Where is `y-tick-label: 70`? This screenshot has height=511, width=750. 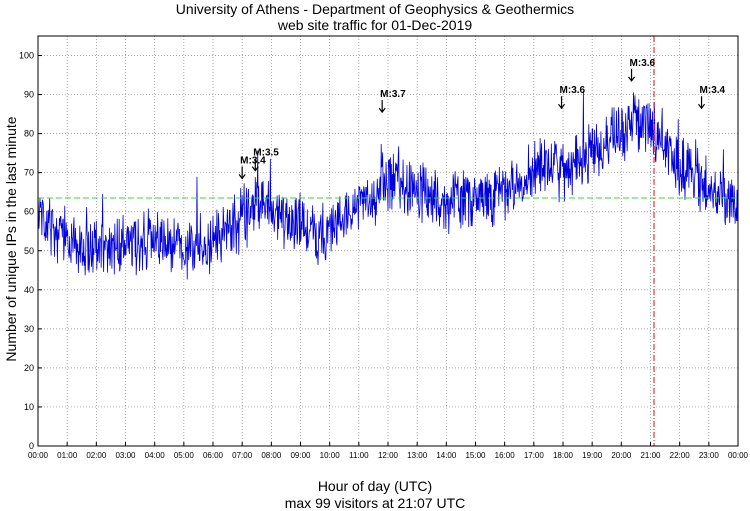 y-tick-label: 70 is located at coordinates (29, 173).